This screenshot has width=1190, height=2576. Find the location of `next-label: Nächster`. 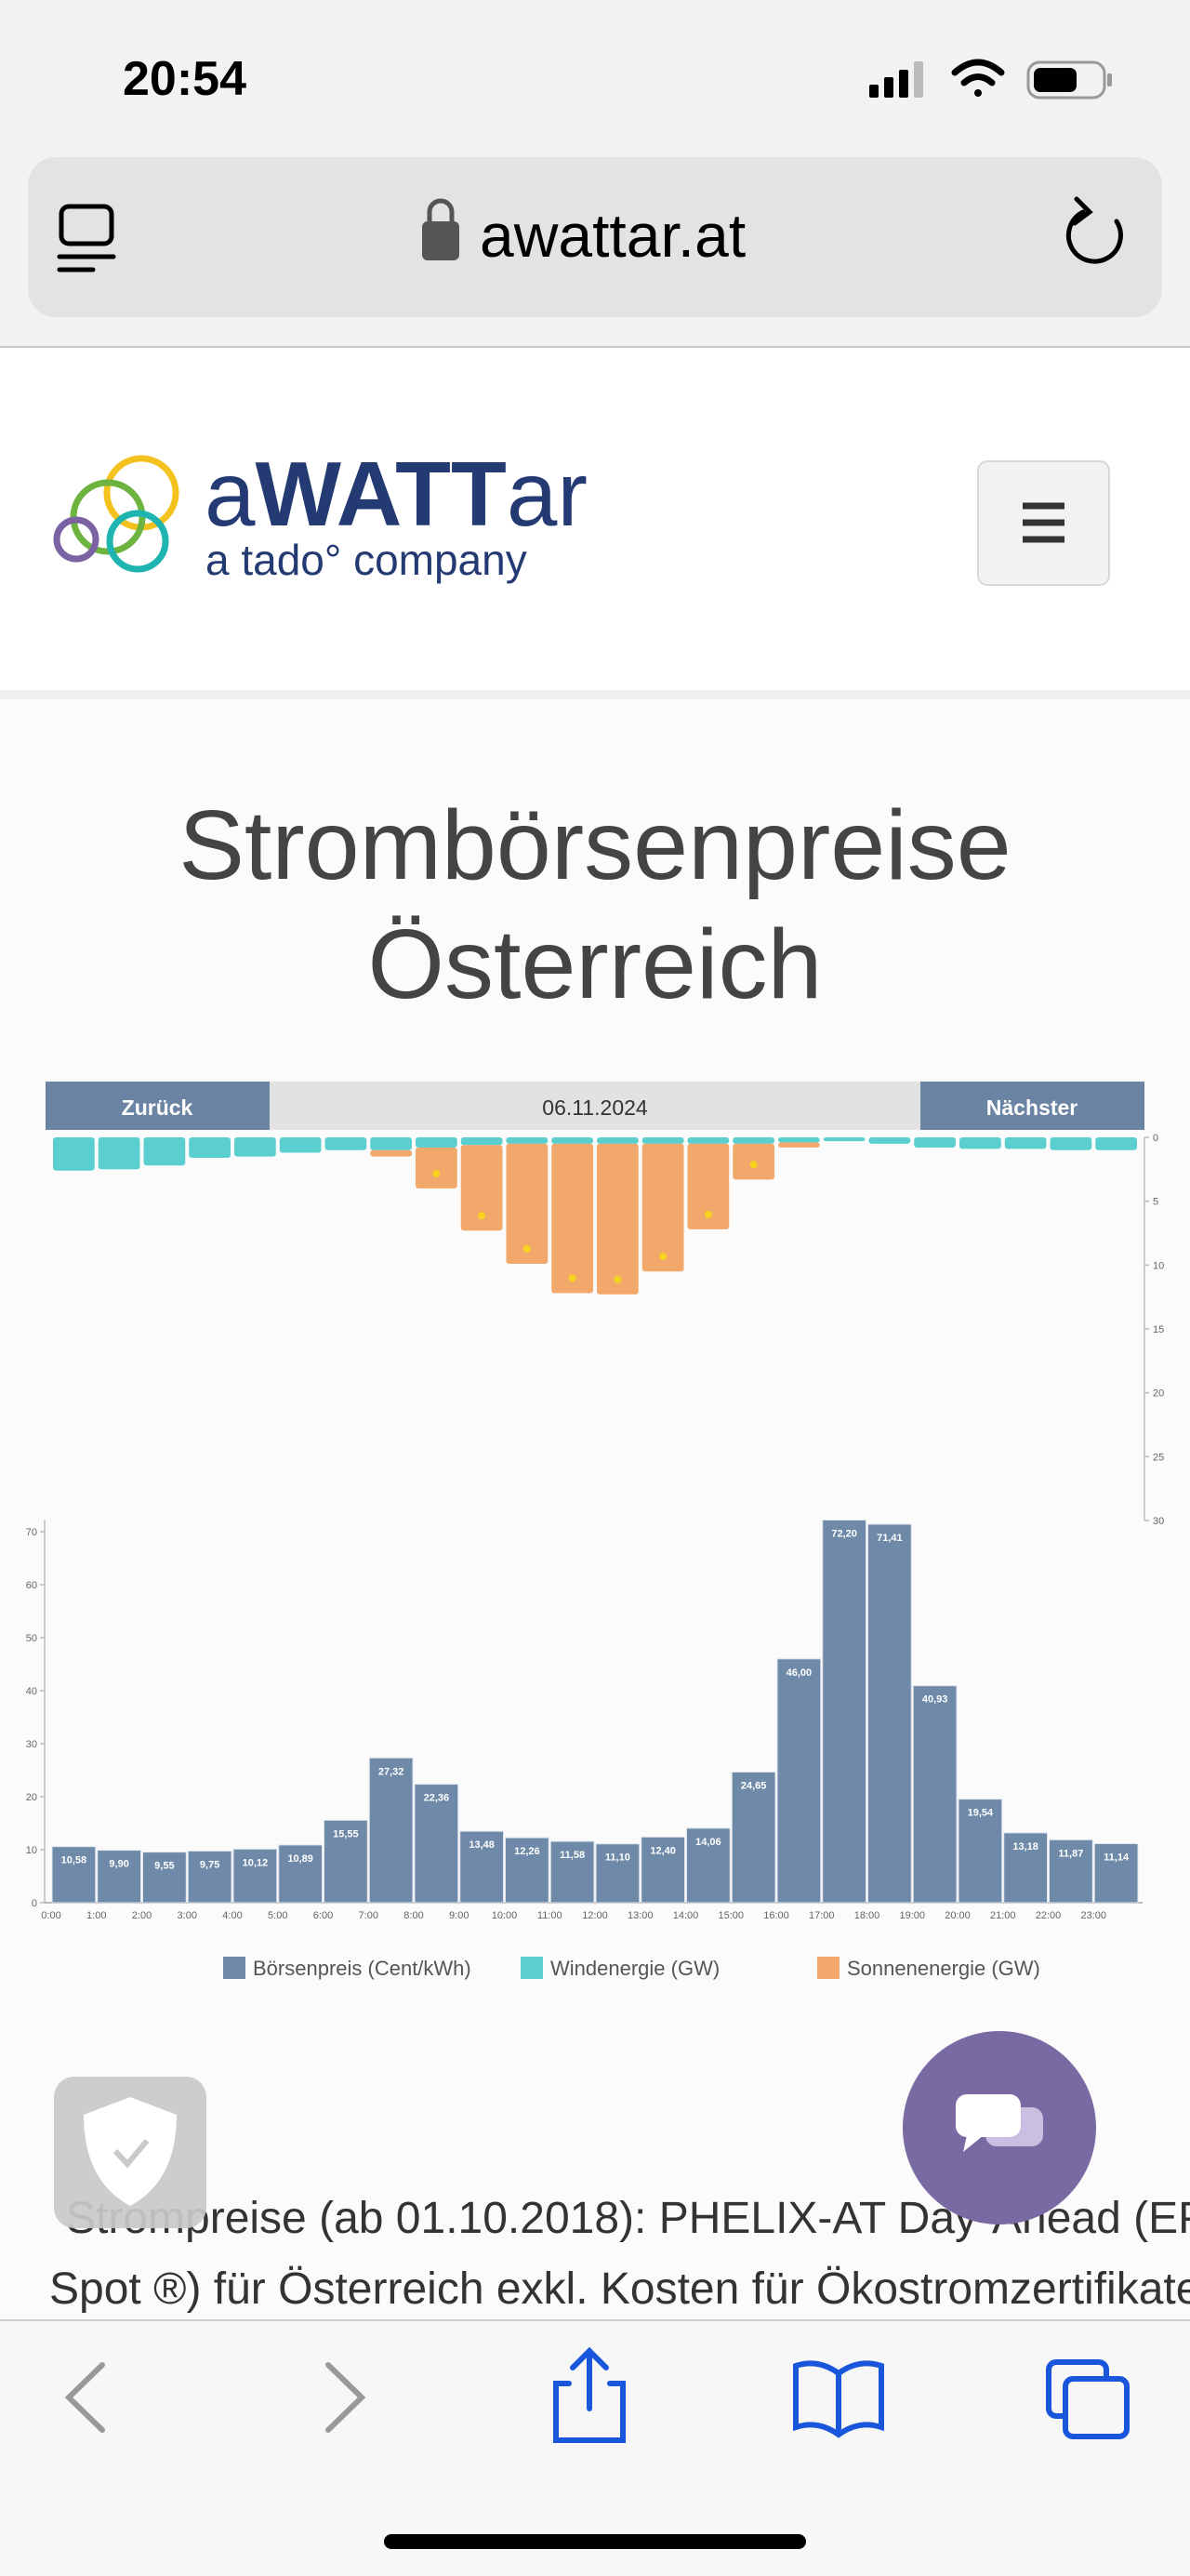

next-label: Nächster is located at coordinates (1032, 1107).